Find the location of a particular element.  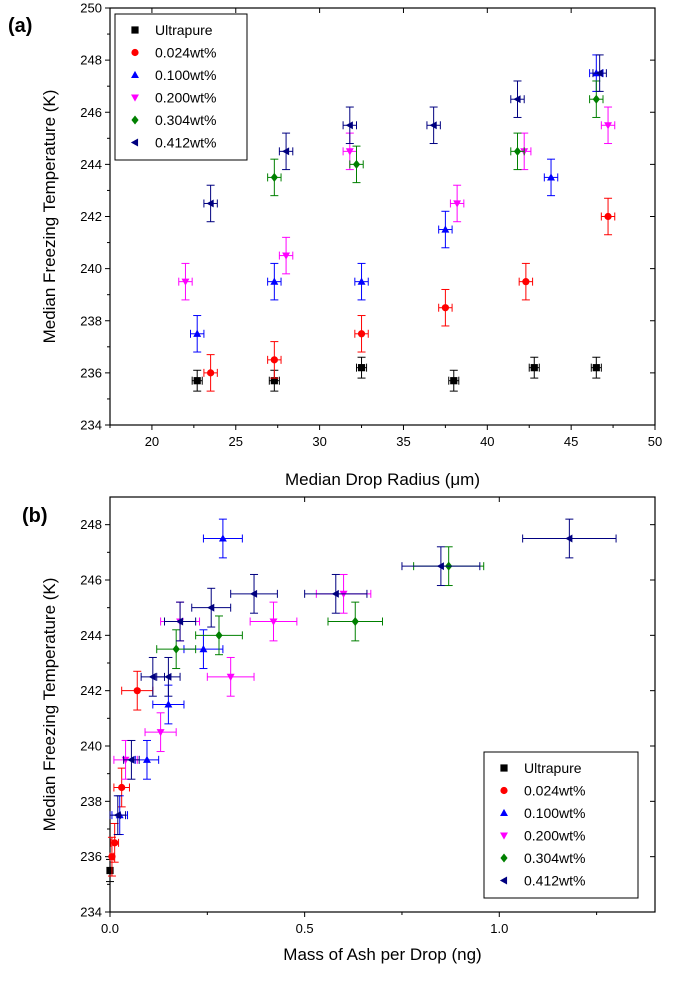

legend-label: 0.304wt% is located at coordinates (185, 120).